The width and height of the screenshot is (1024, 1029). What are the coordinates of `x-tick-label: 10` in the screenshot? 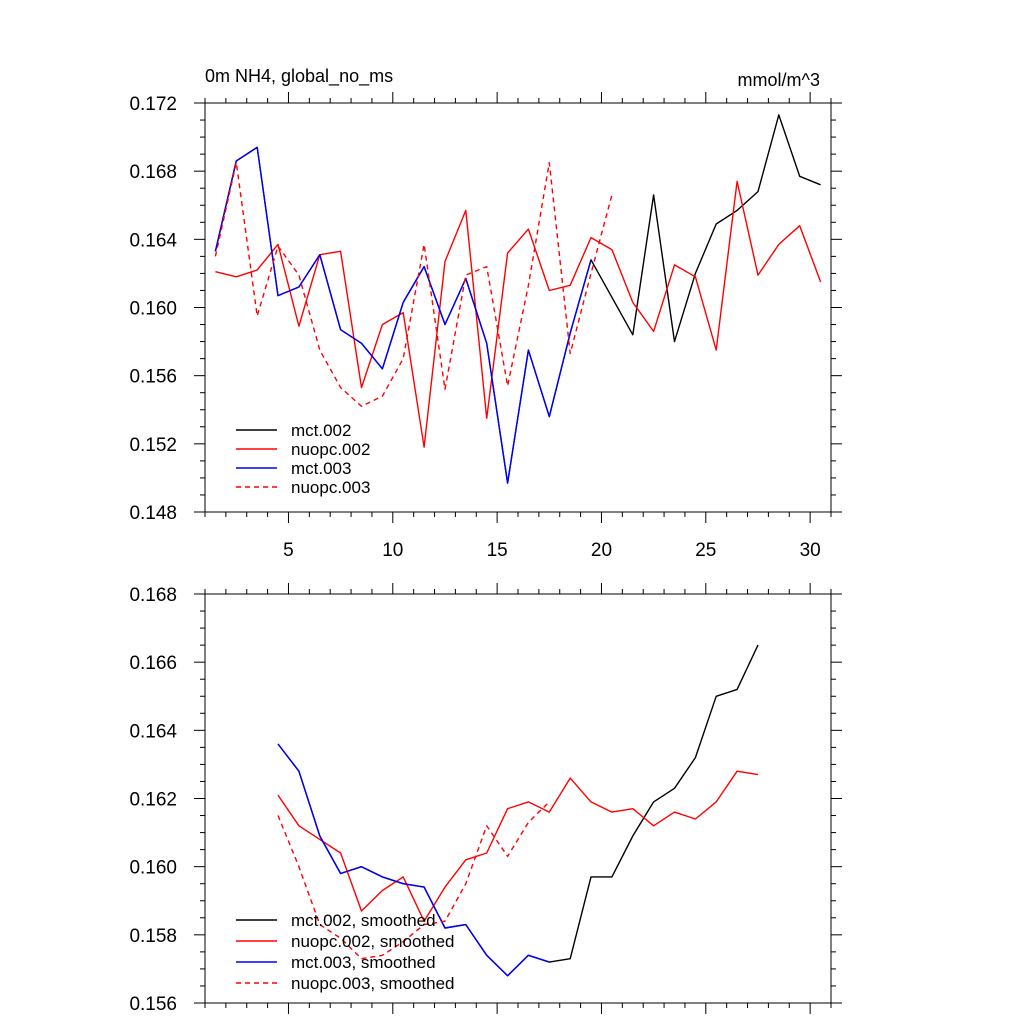 It's located at (392, 550).